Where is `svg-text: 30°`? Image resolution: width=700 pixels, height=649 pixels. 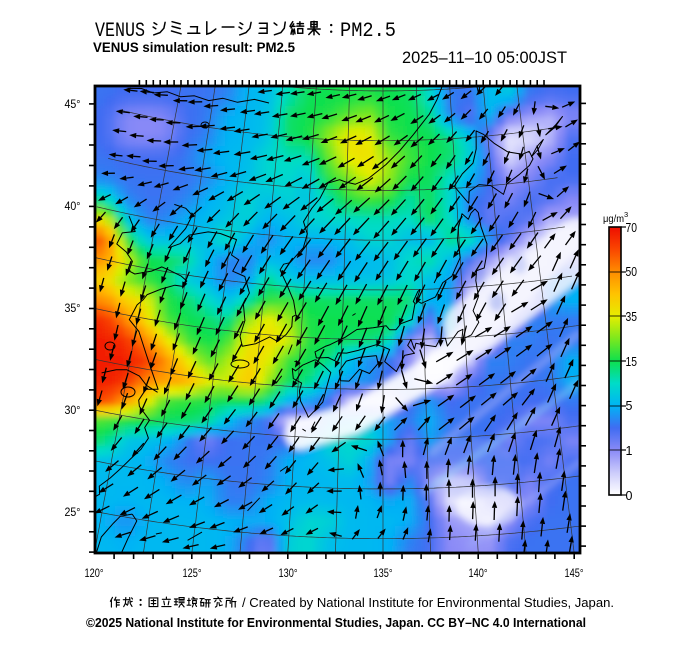
svg-text: 30° is located at coordinates (73, 411).